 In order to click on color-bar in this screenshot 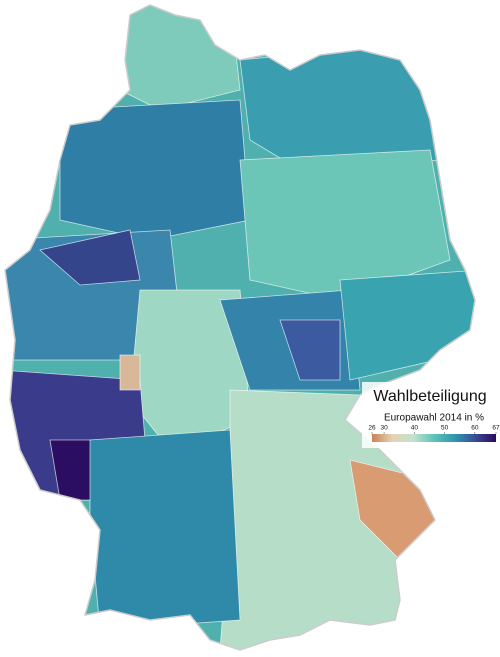, I will do `click(434, 438)`.